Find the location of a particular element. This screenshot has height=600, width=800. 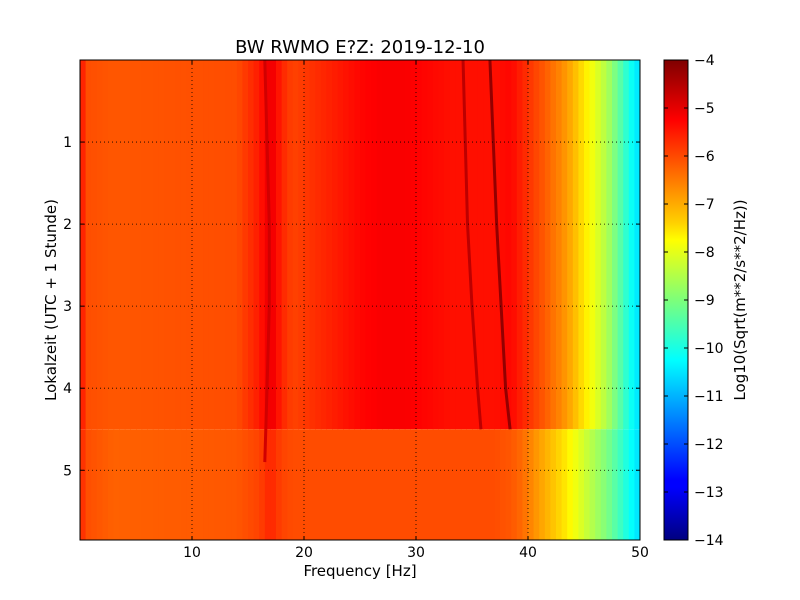

colorbar-tick-label: −8 is located at coordinates (704, 253).